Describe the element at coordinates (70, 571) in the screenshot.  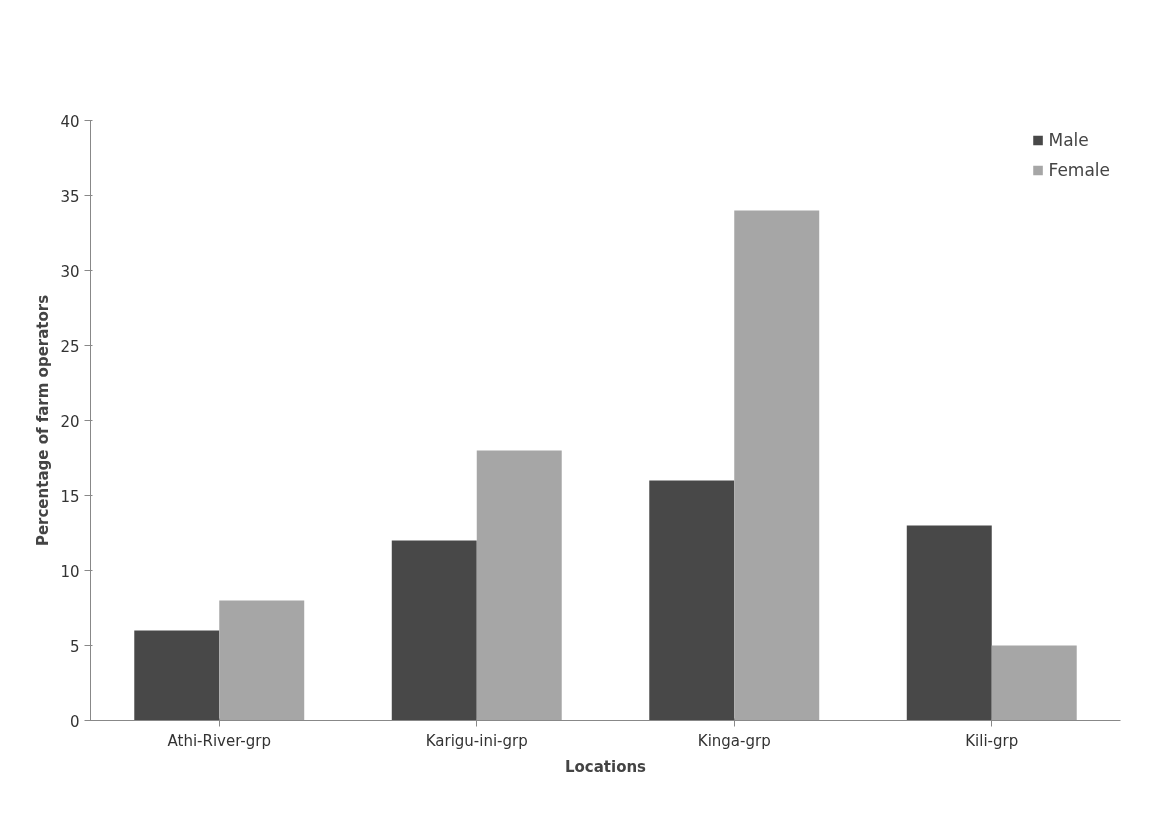
I see `y-tick-label: 10` at that location.